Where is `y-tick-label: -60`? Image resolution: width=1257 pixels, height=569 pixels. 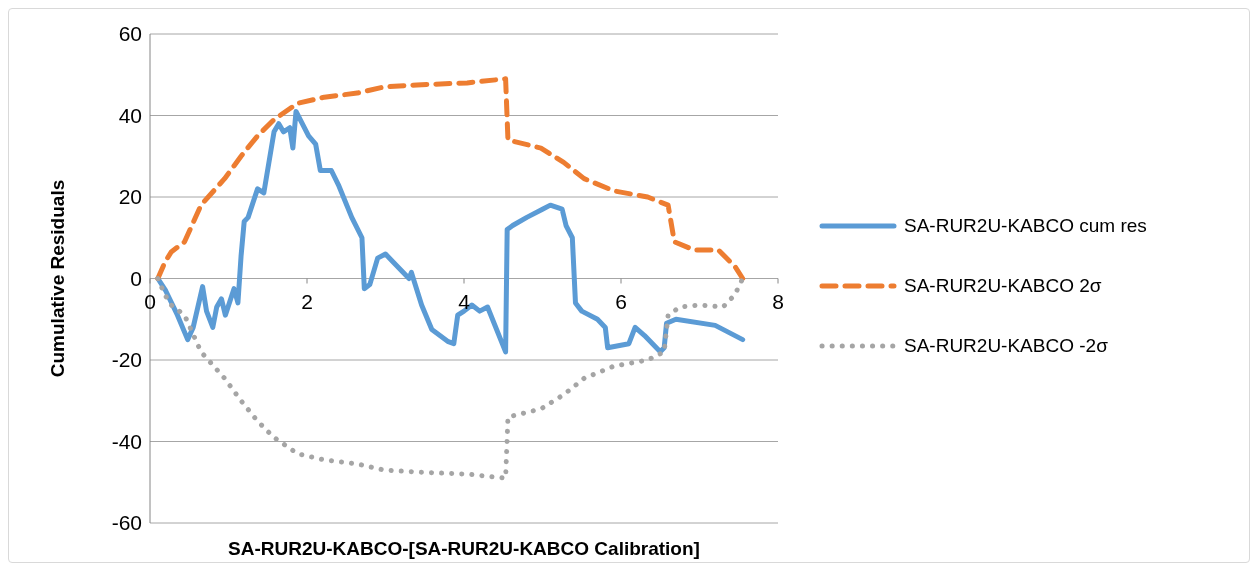 y-tick-label: -60 is located at coordinates (126, 523).